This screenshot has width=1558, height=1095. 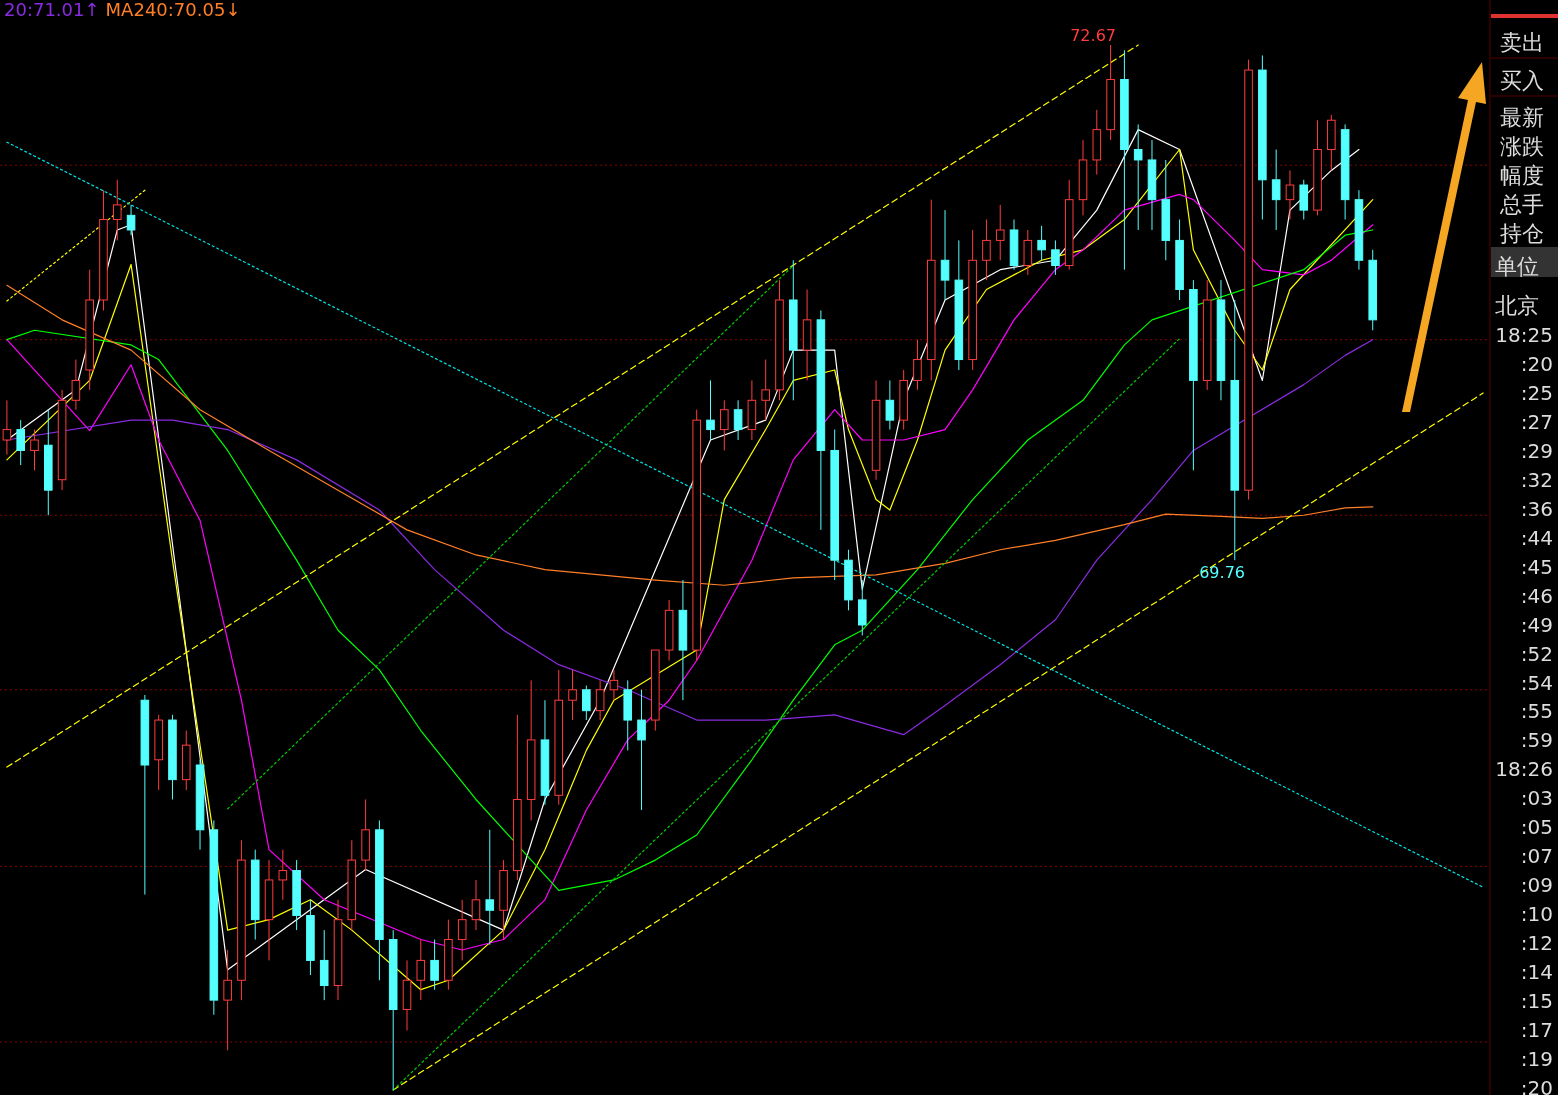 I want to click on text: 18:26, so click(x=1524, y=769).